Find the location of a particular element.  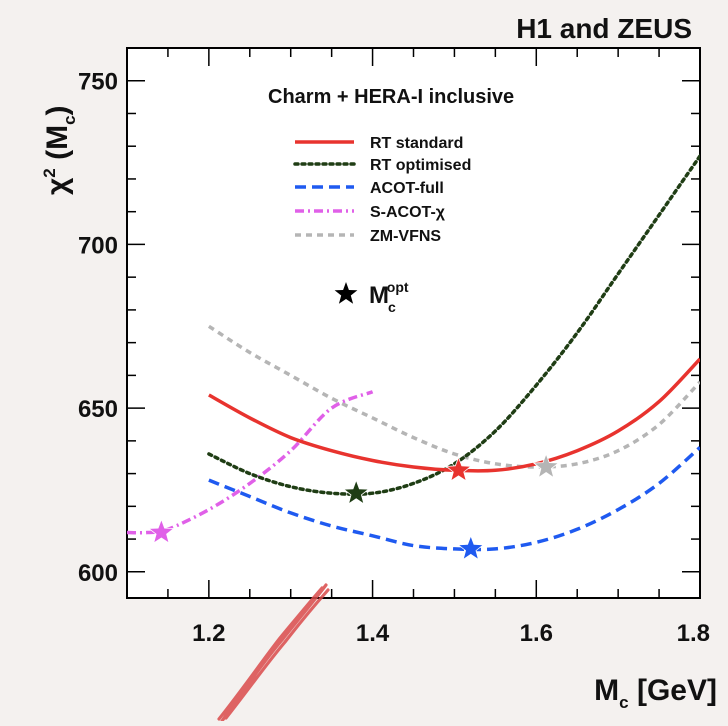

x-axis-label-sub: c is located at coordinates (623, 702).